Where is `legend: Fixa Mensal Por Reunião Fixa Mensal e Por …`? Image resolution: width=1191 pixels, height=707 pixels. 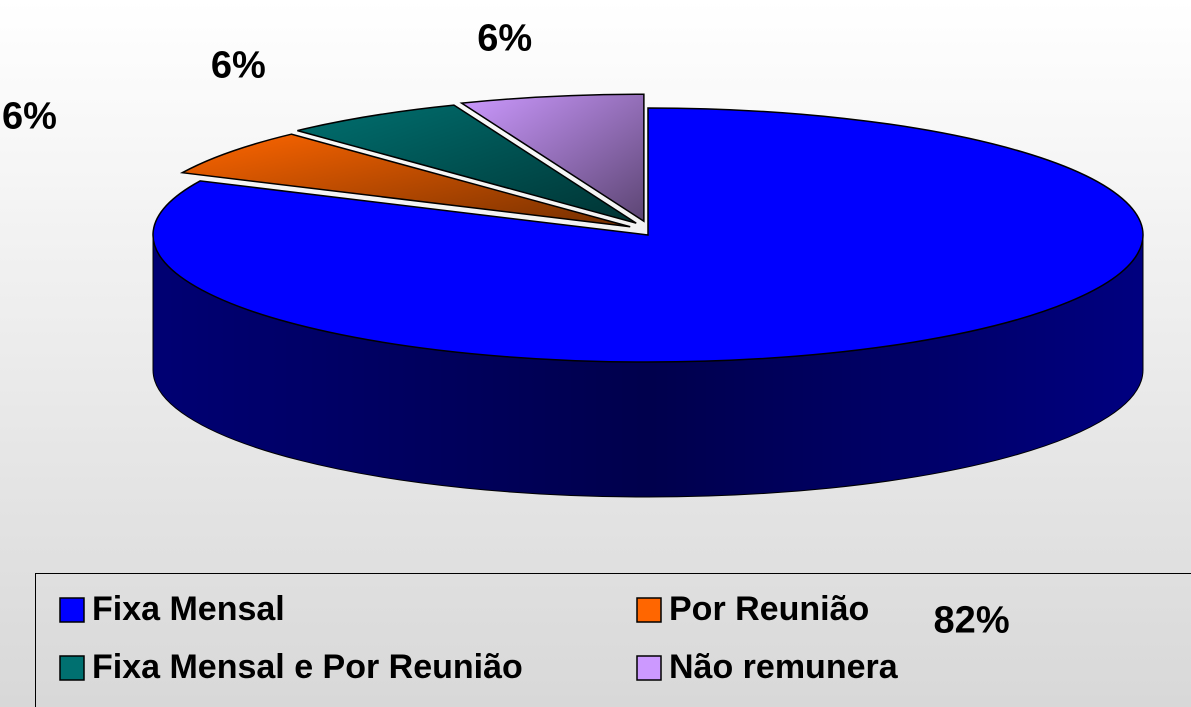 legend: Fixa Mensal Por Reunião Fixa Mensal e Por … is located at coordinates (479, 638).